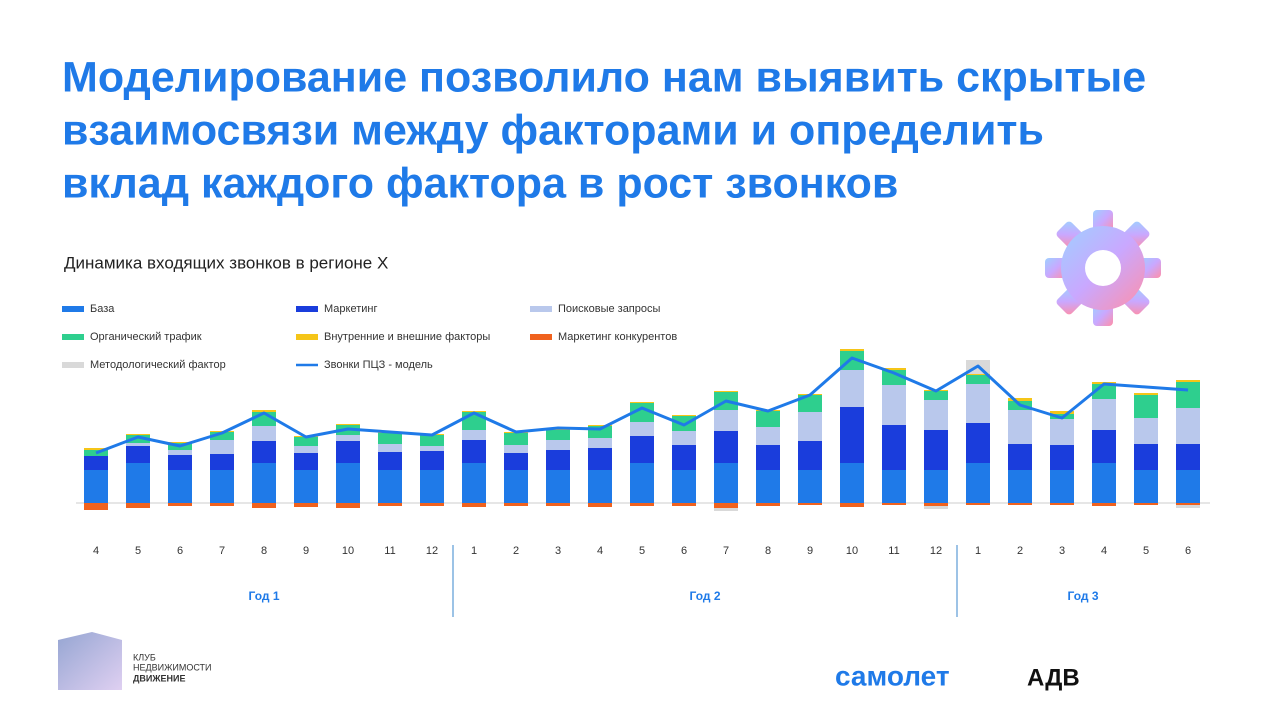 The height and width of the screenshot is (725, 1280). I want to click on slide-title: вклад каждого фактора в рост звонков, so click(480, 183).